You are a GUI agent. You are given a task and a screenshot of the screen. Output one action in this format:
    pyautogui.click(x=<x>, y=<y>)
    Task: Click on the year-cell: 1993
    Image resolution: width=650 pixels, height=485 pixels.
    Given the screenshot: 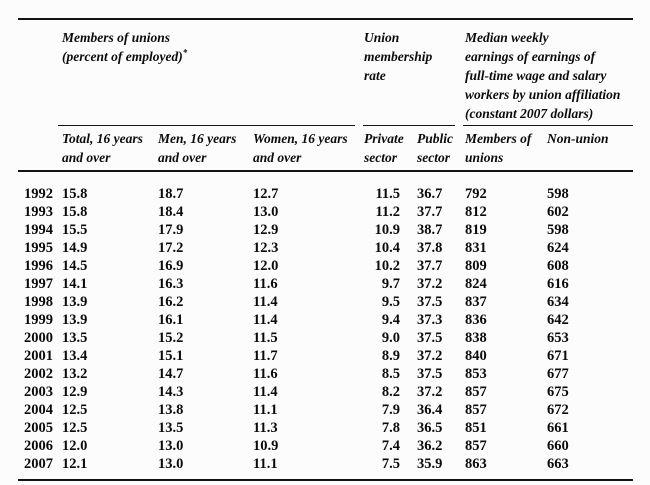 What is the action you would take?
    pyautogui.click(x=38, y=212)
    